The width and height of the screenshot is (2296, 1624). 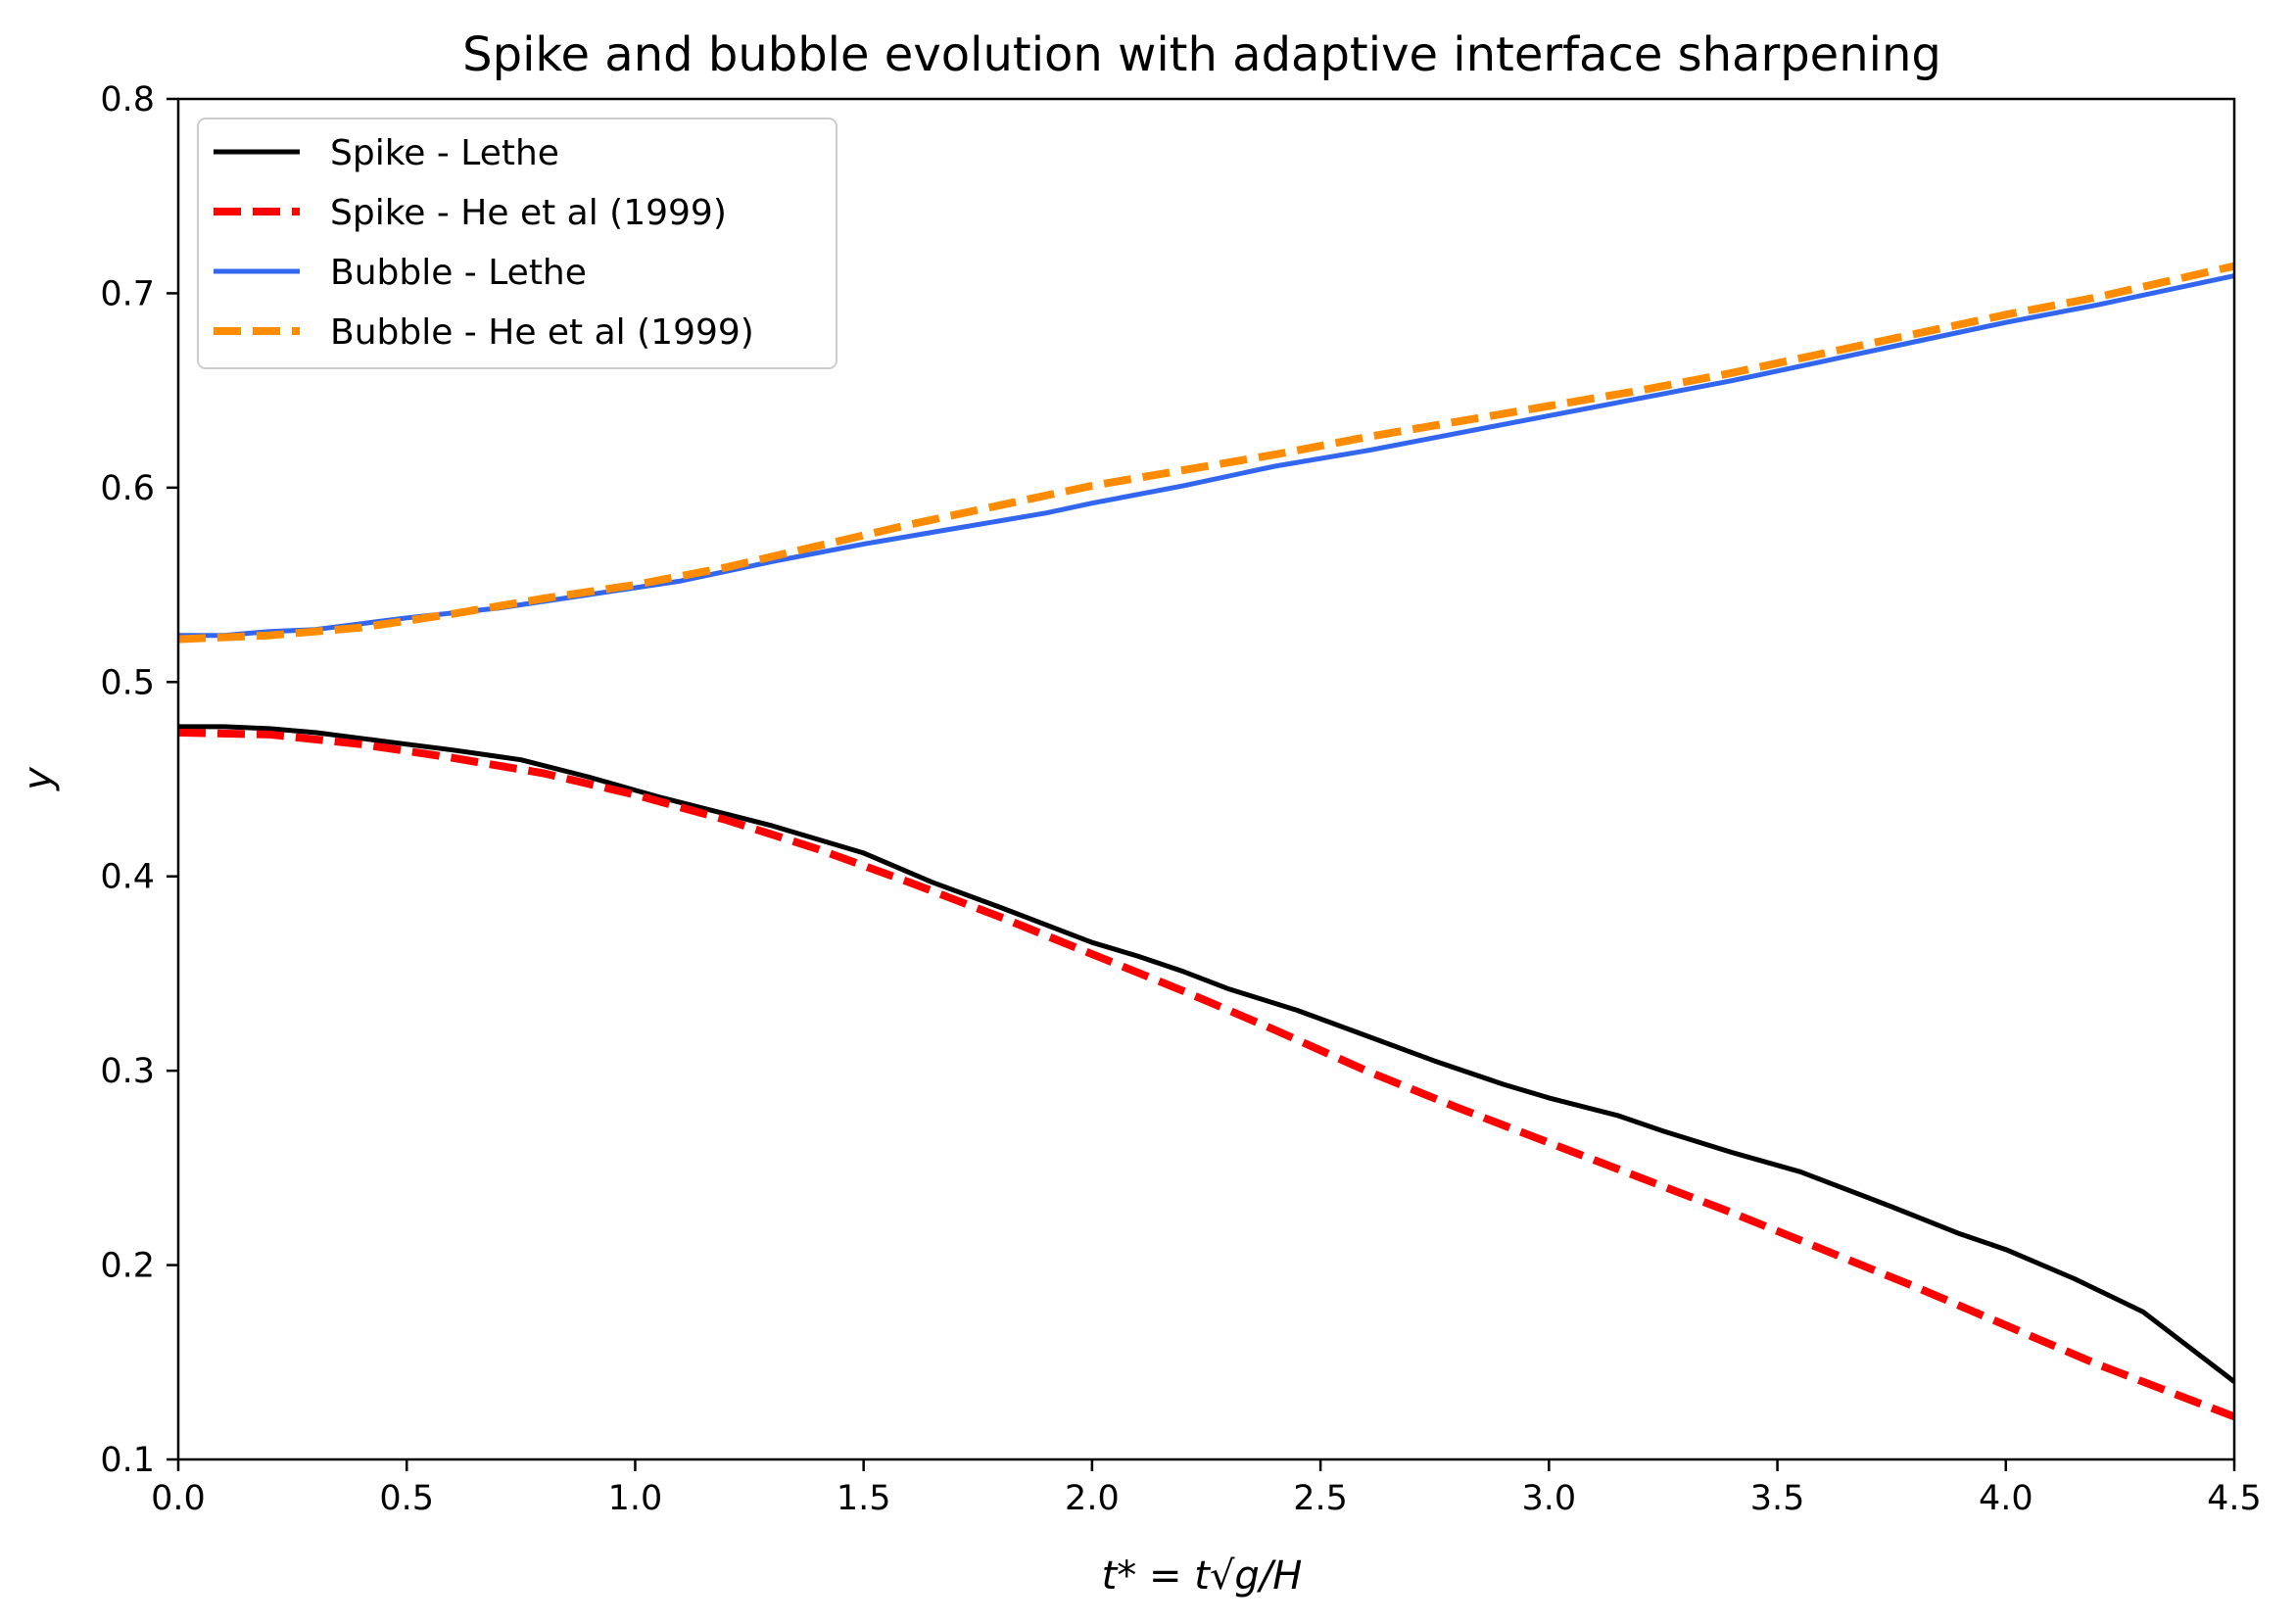 I want to click on y-tick-label: 0.2, so click(x=127, y=1267).